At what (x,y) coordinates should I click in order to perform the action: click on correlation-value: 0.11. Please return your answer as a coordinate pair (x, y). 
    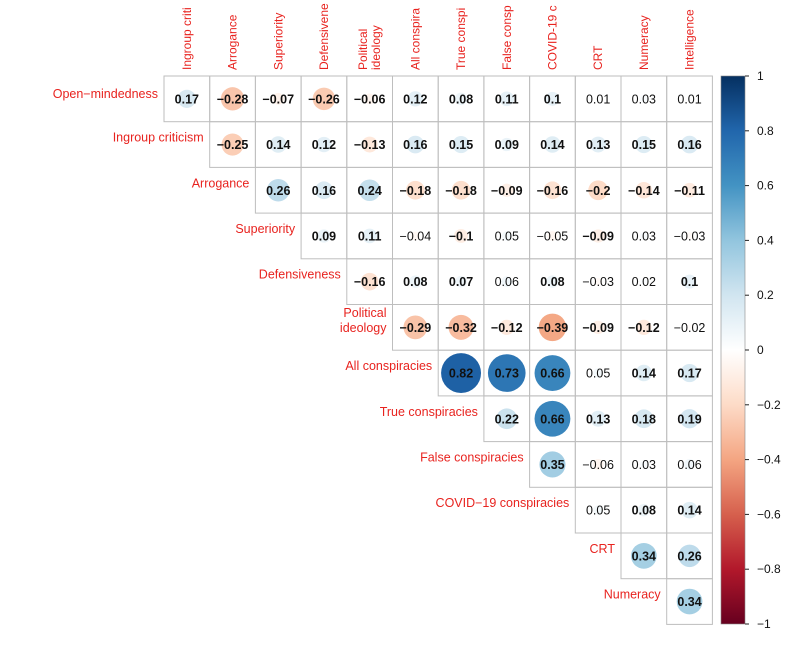
    Looking at the image, I should click on (507, 99).